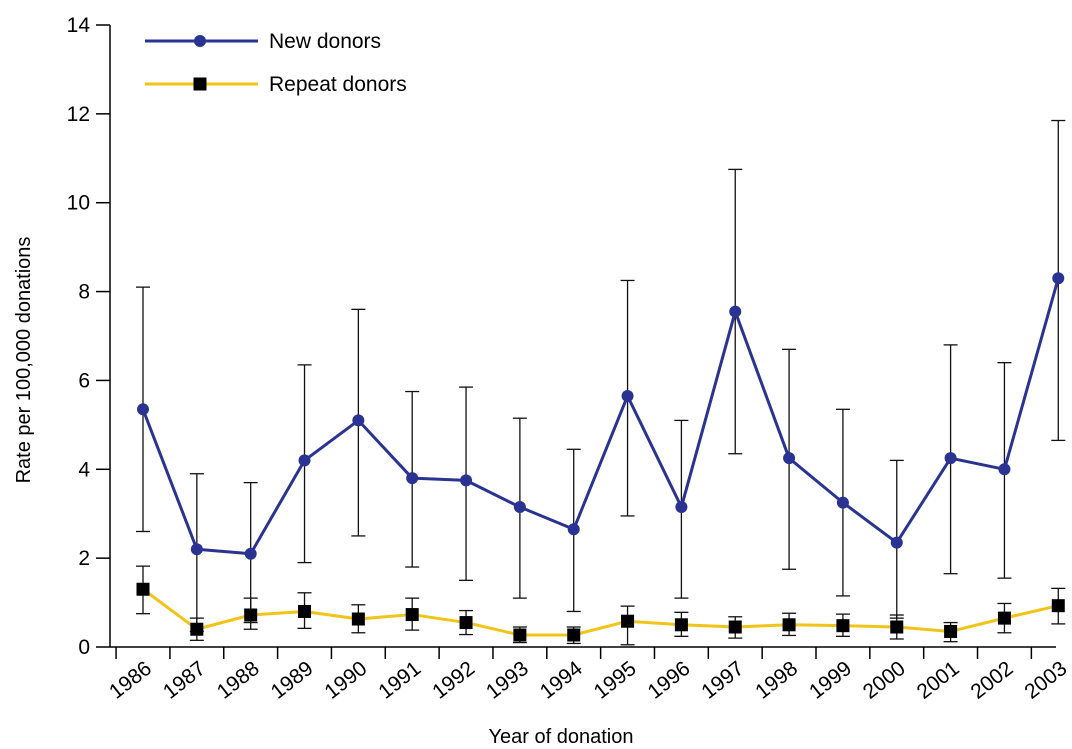  Describe the element at coordinates (669, 680) in the screenshot. I see `x-tick-label: 1996` at that location.